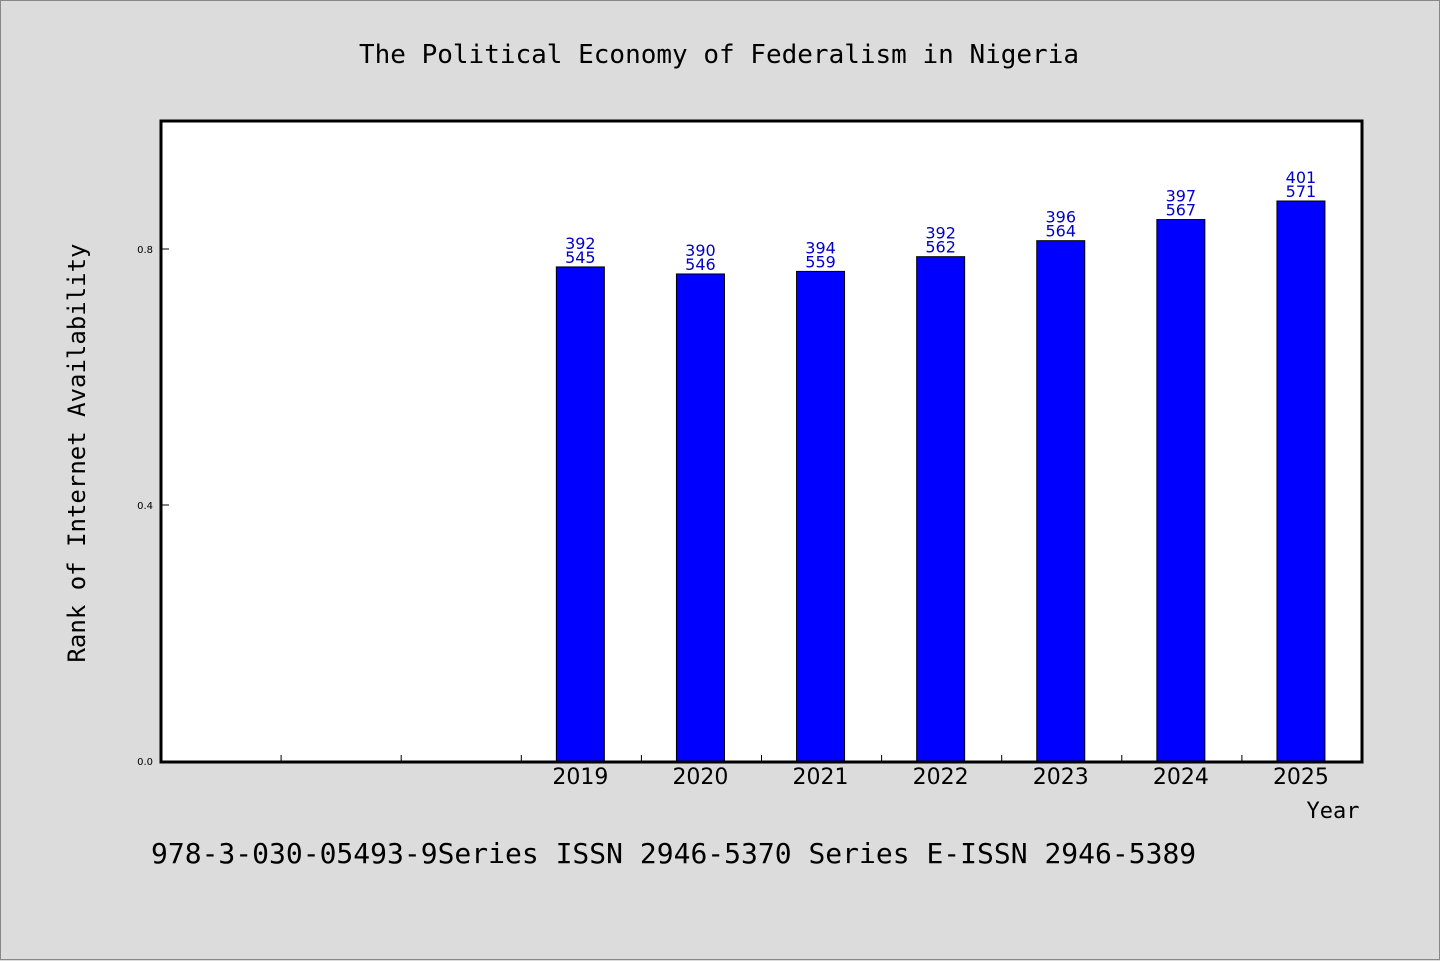 This screenshot has height=961, width=1440. What do you see at coordinates (145, 250) in the screenshot?
I see `y-tick-label: 0.8` at bounding box center [145, 250].